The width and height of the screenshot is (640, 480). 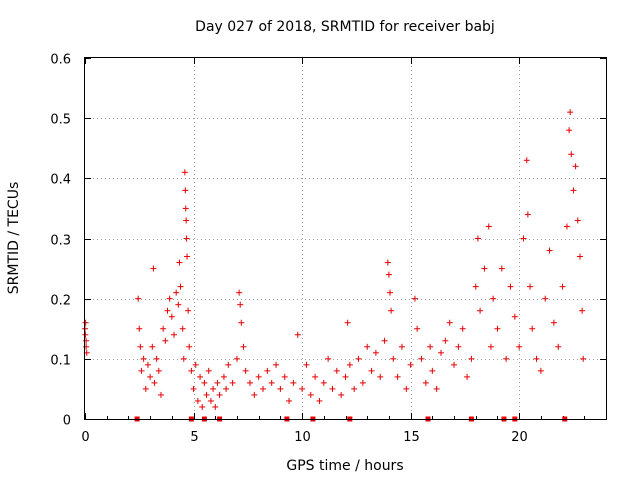 What do you see at coordinates (60, 301) in the screenshot?
I see `y-tick-label: 0.2` at bounding box center [60, 301].